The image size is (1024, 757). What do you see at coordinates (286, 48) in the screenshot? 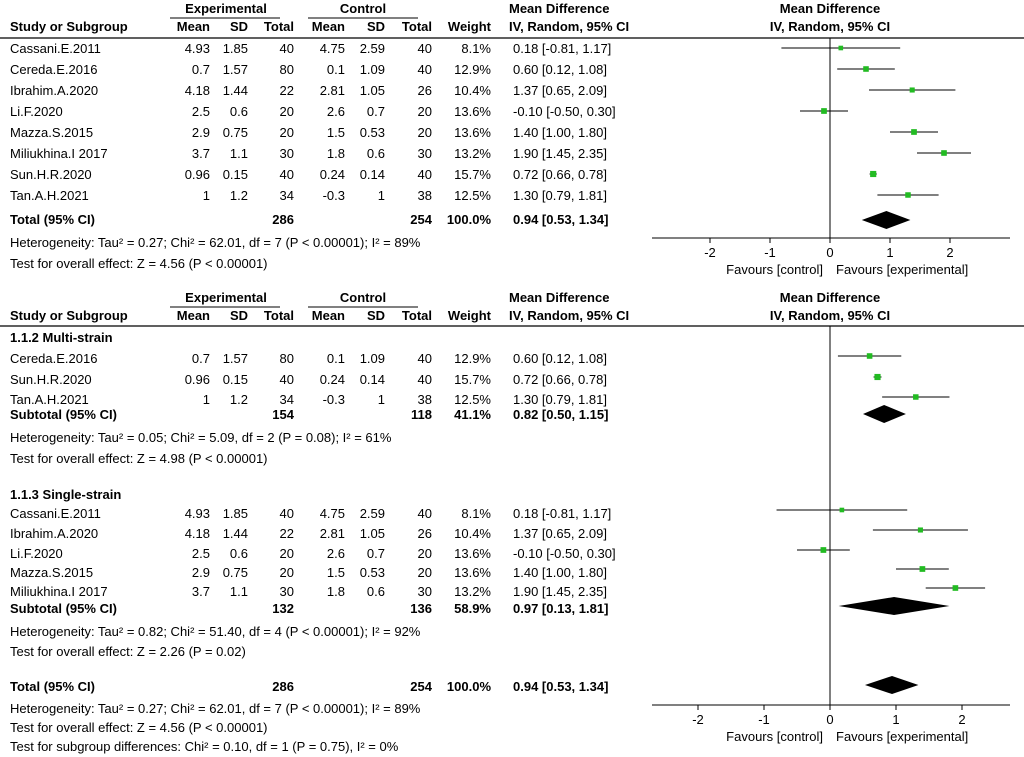
I see `cell-e-total: 40` at bounding box center [286, 48].